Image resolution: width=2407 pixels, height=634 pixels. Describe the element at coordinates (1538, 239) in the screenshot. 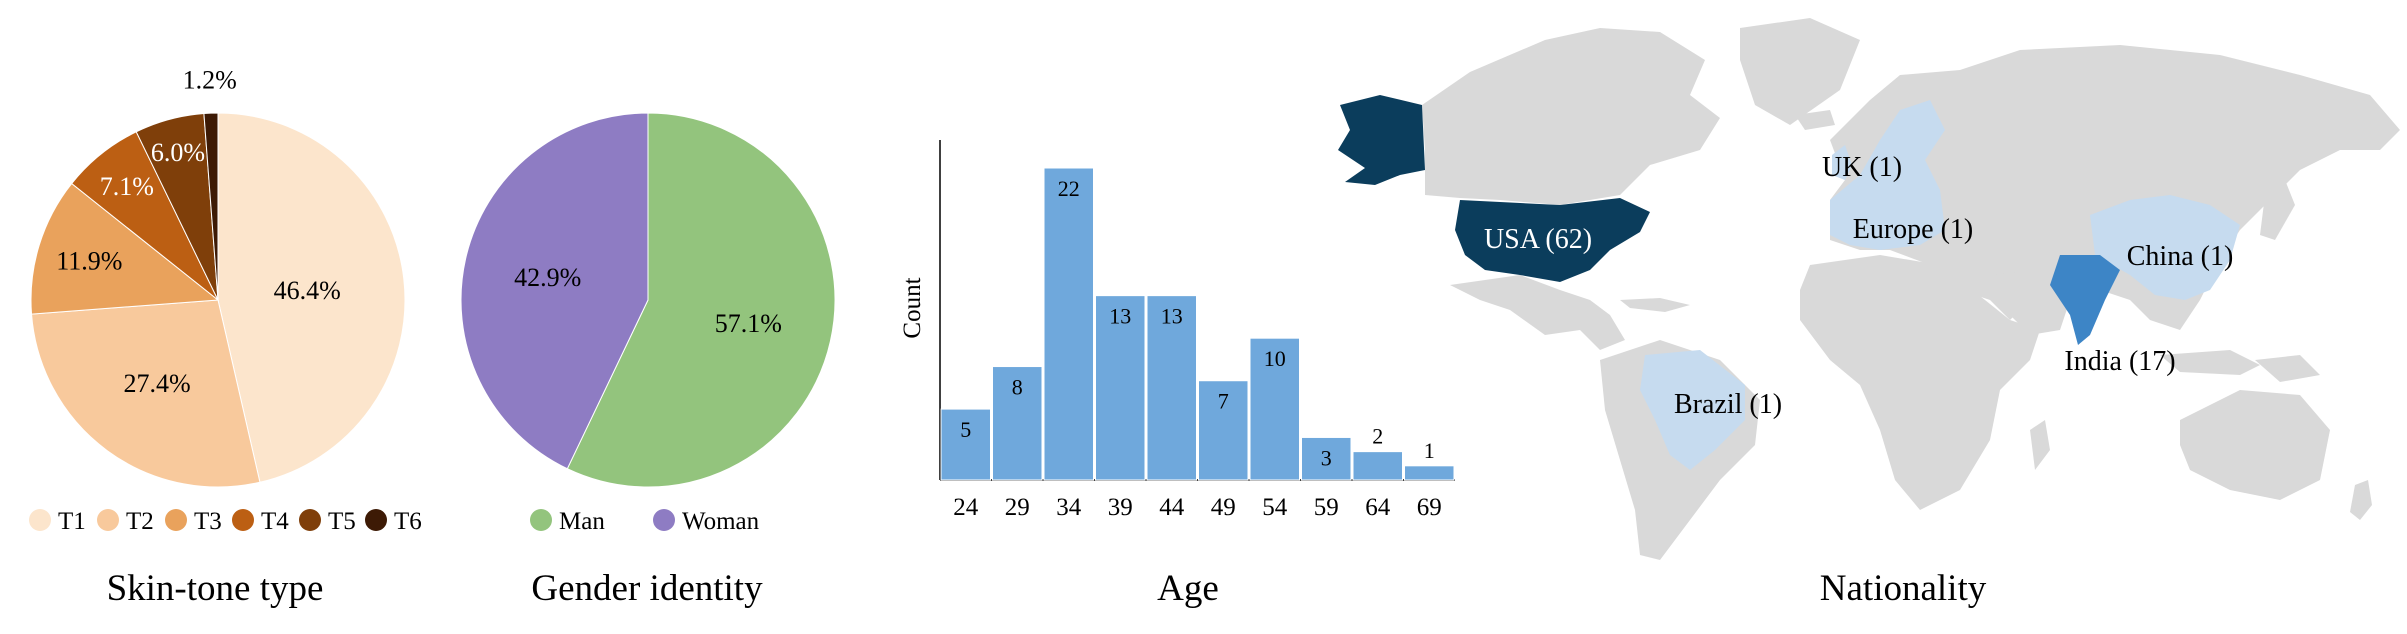

I see `usa-label: USA (62)` at that location.